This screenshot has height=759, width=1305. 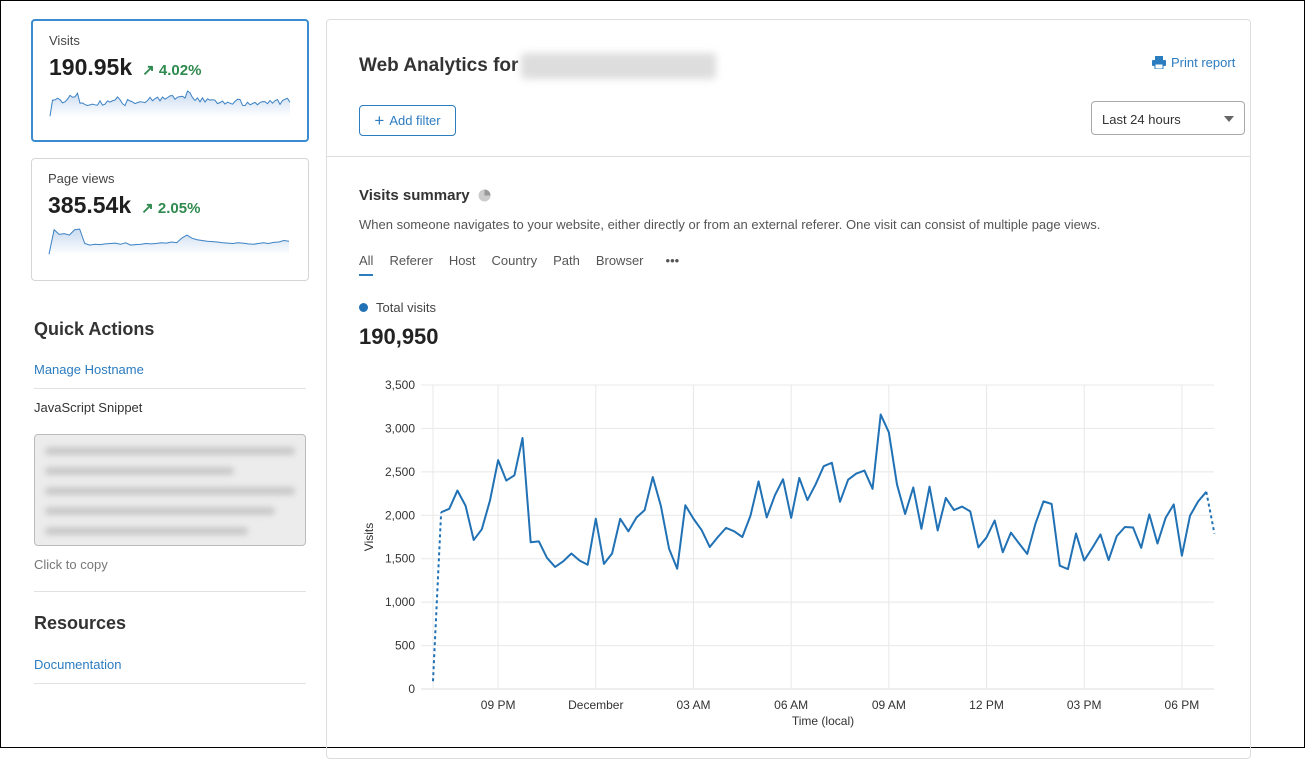 I want to click on x-tick-label: 09 AM, so click(x=889, y=705).